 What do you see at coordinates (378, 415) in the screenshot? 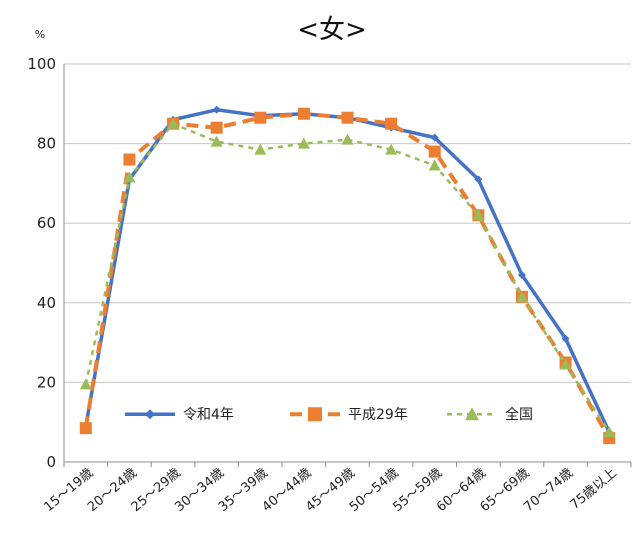
I see `legend-label: 平成29年` at bounding box center [378, 415].